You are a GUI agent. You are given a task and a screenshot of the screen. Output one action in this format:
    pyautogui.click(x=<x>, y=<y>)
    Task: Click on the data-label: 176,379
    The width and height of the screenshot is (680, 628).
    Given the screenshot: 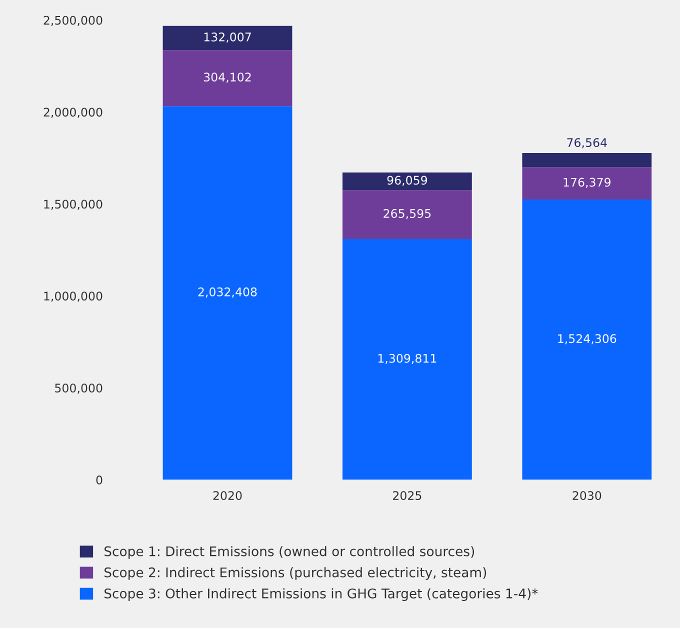 What is the action you would take?
    pyautogui.click(x=587, y=183)
    